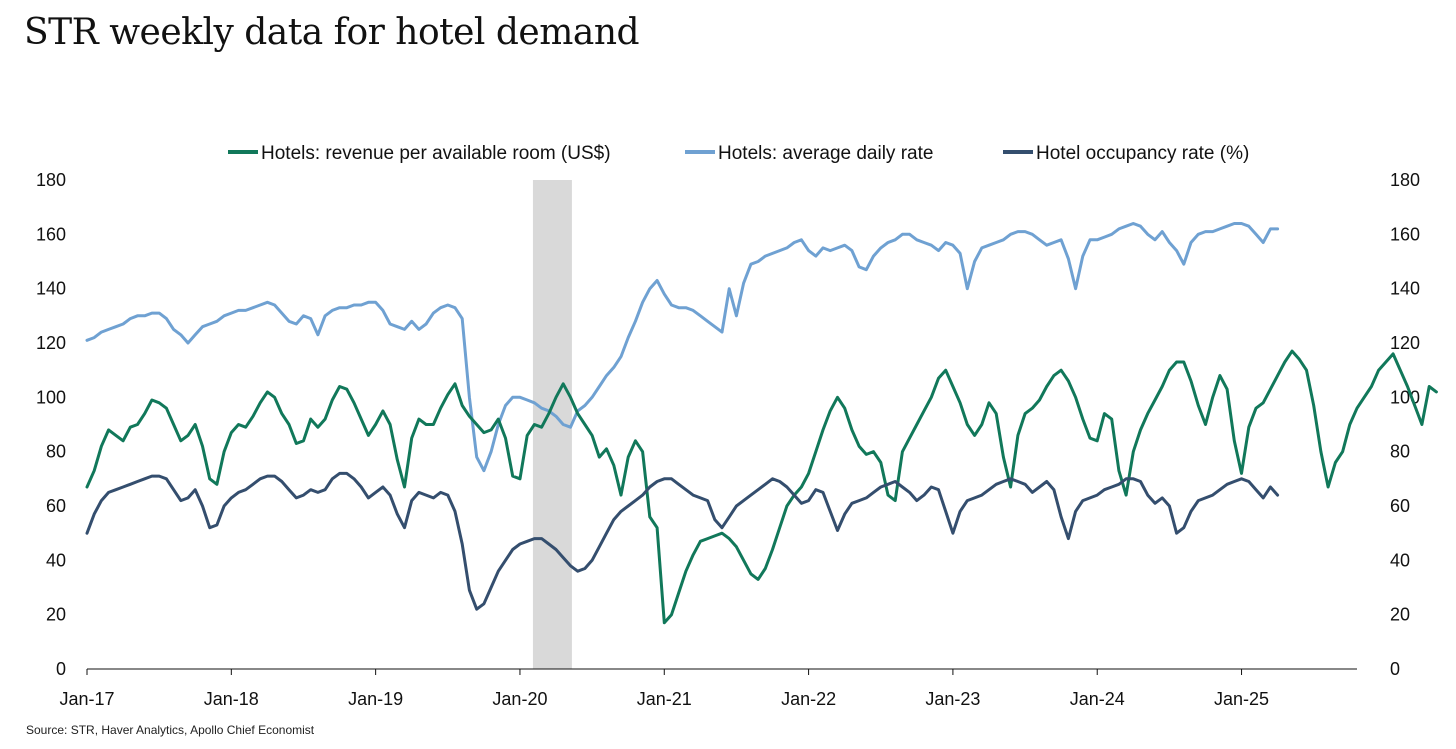  I want to click on y-tick-label-left: 60, so click(56, 506).